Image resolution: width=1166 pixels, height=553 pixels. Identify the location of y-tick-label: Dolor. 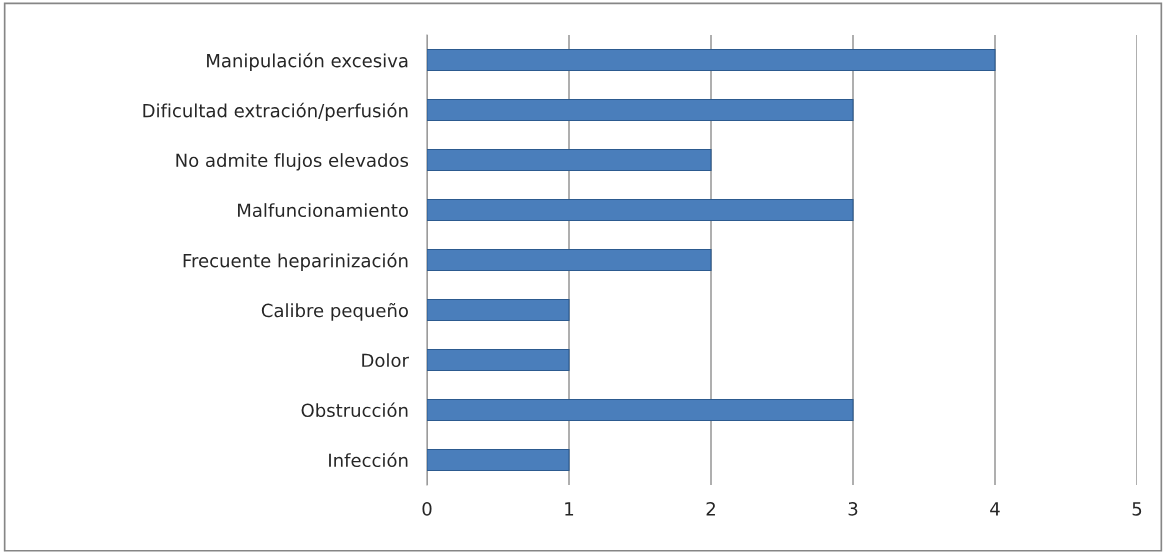
(385, 360).